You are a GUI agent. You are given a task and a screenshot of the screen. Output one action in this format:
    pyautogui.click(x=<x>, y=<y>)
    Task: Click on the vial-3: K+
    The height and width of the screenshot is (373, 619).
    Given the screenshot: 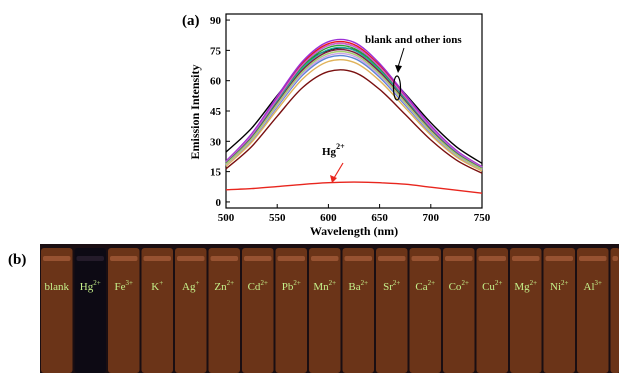 What is the action you would take?
    pyautogui.click(x=157, y=310)
    